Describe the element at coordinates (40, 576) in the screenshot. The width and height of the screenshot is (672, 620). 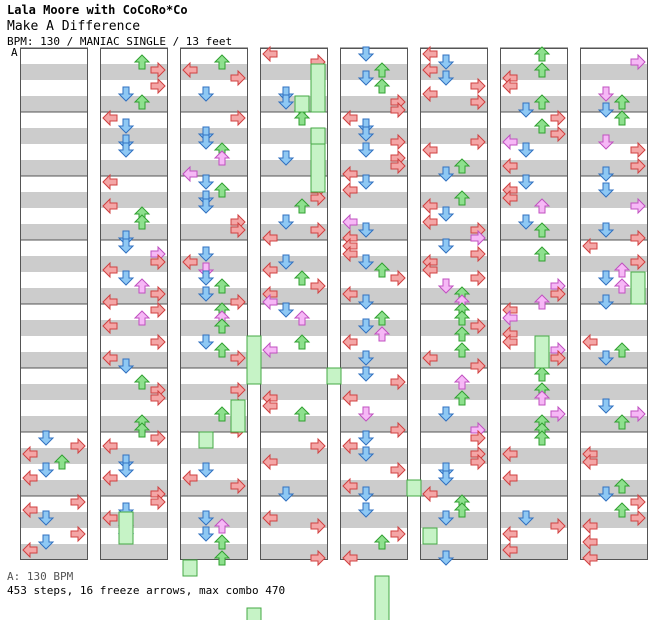
I see `bpm-legend: A: 130 BPM` at that location.